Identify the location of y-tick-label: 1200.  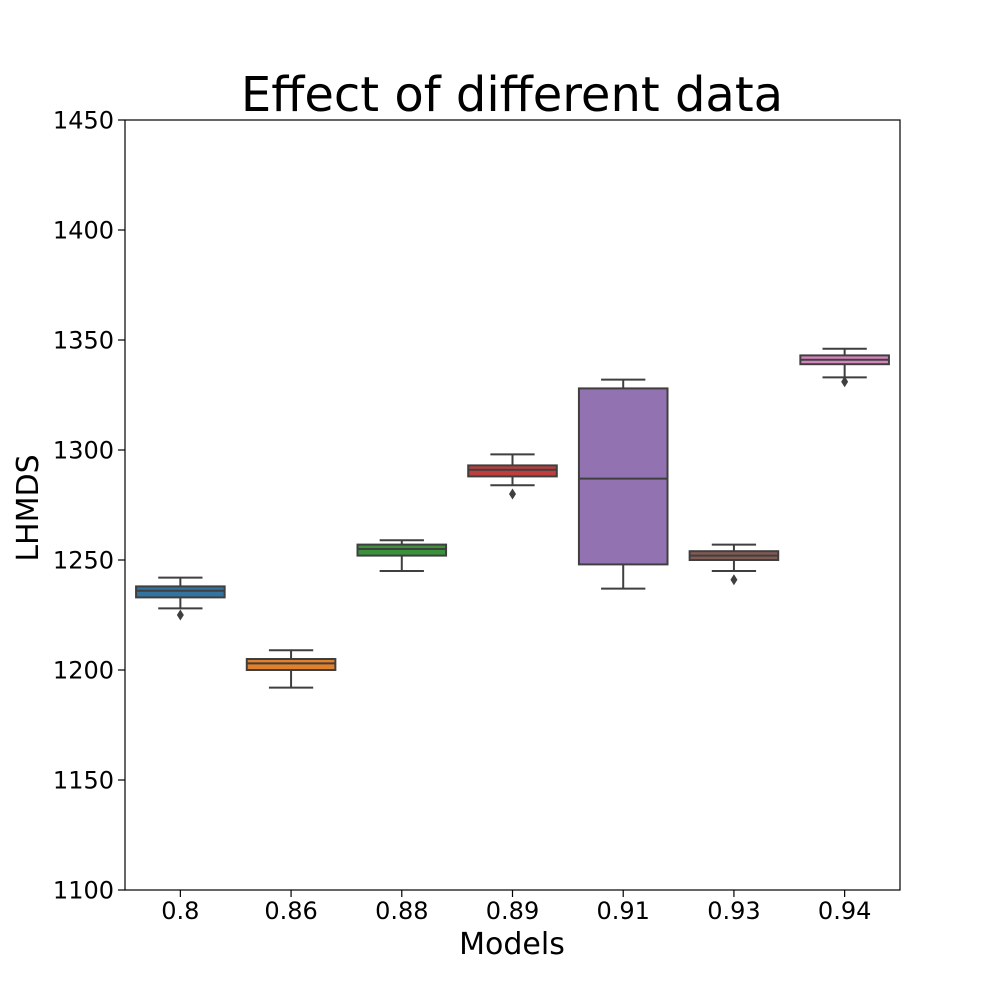
(83, 671).